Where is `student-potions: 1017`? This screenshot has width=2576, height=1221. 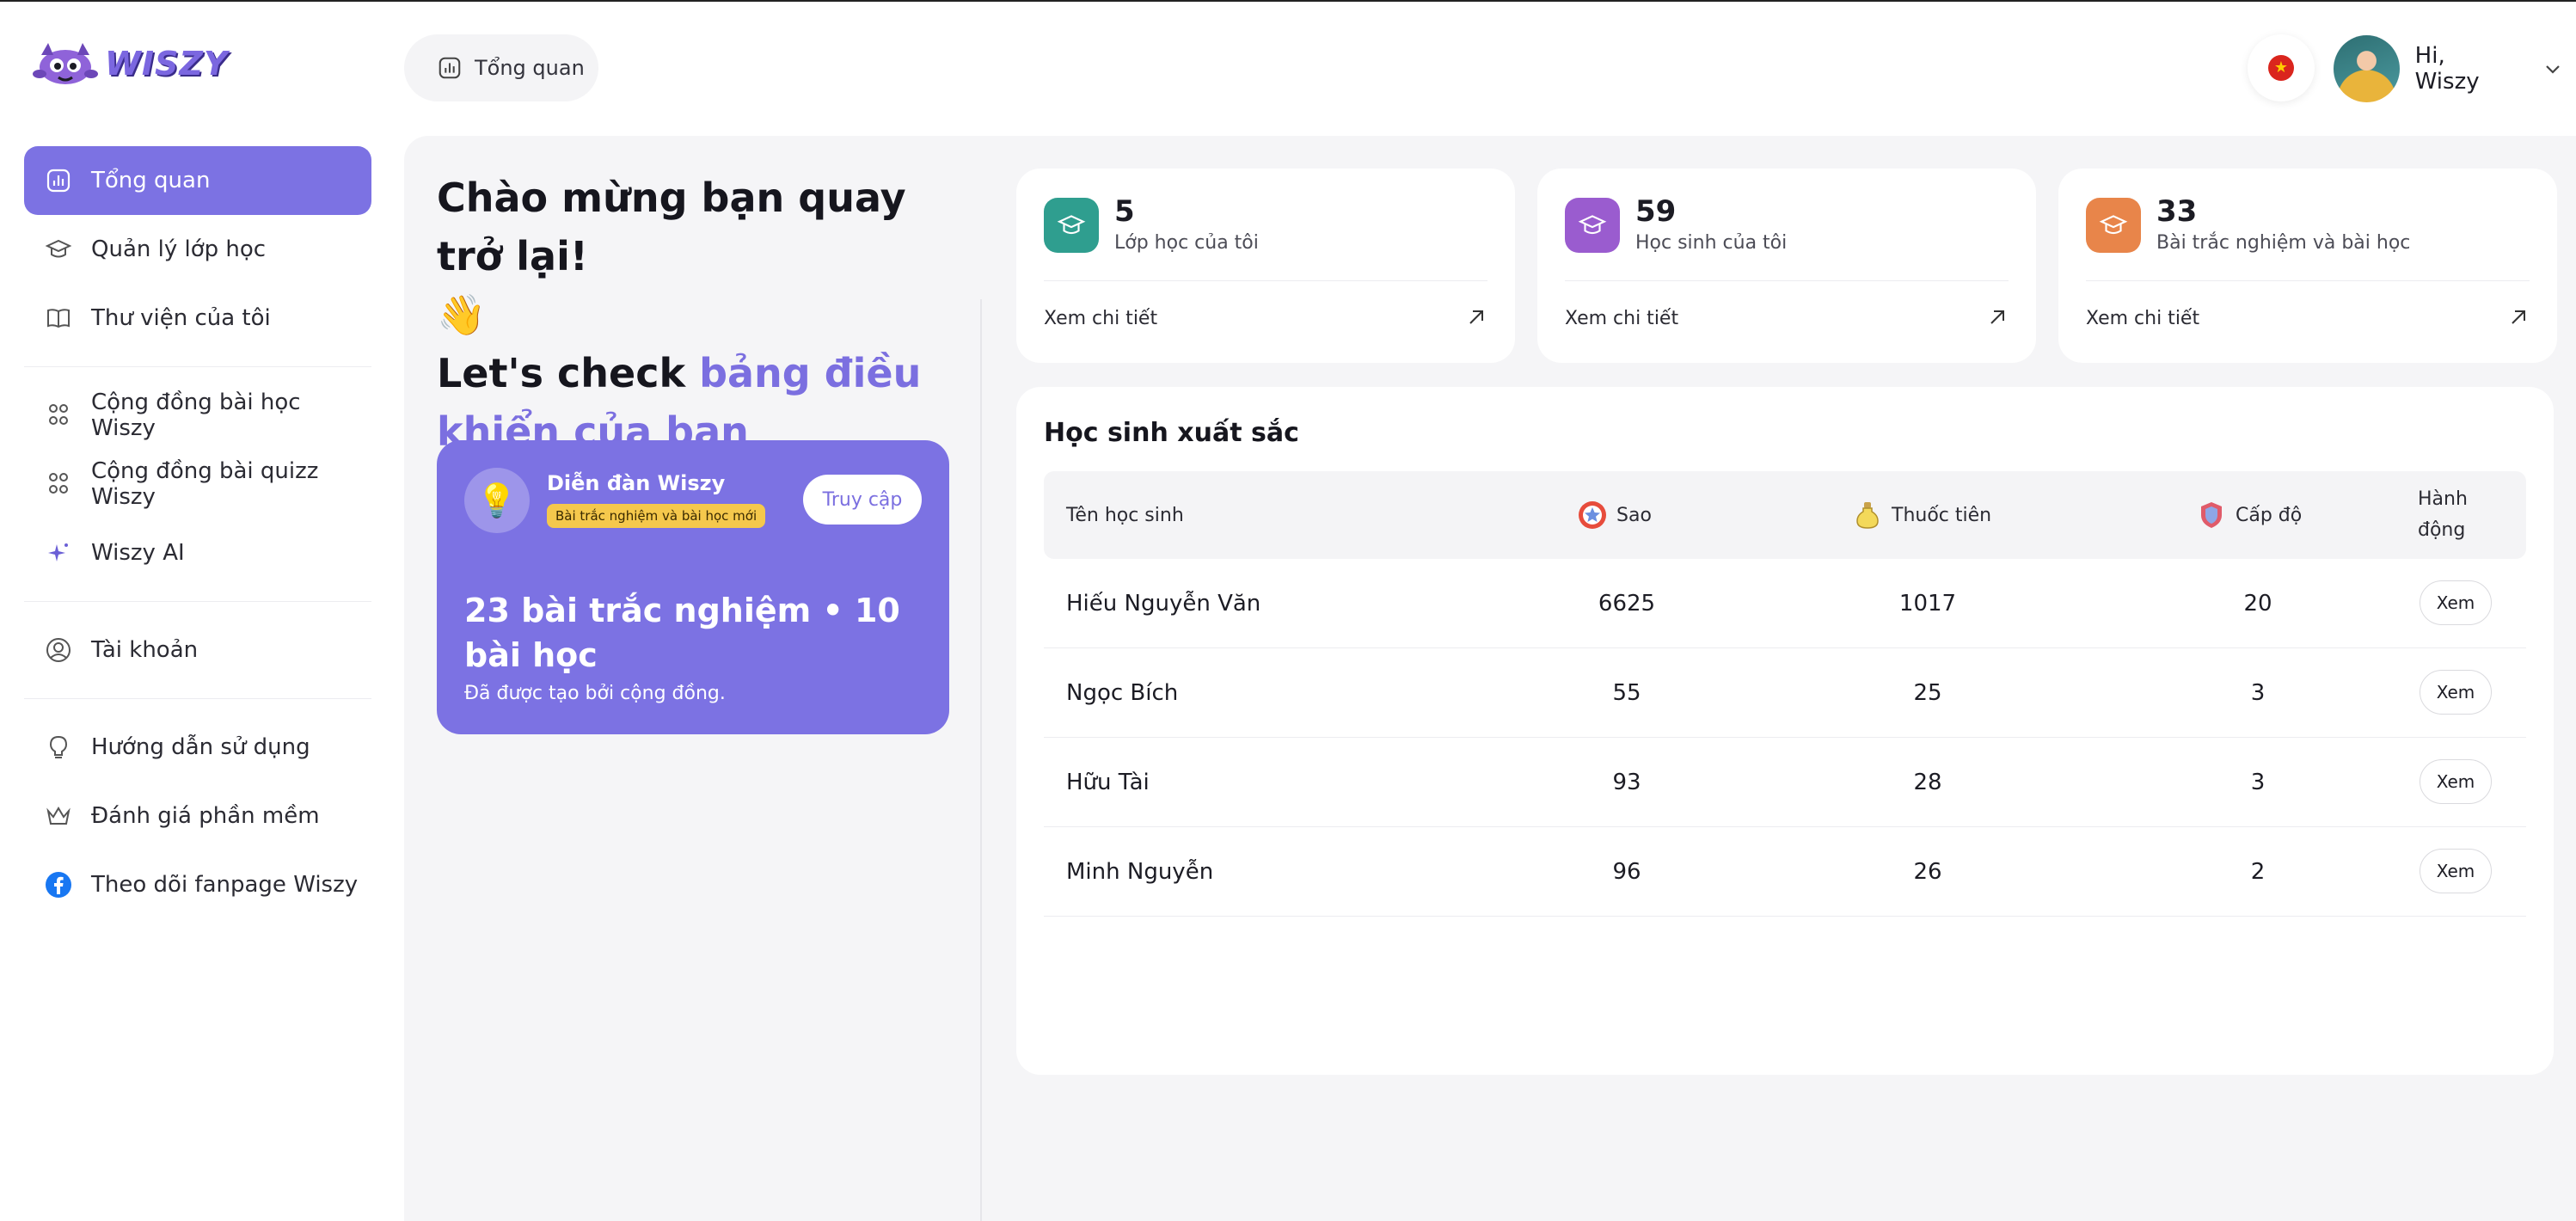 student-potions: 1017 is located at coordinates (1927, 604).